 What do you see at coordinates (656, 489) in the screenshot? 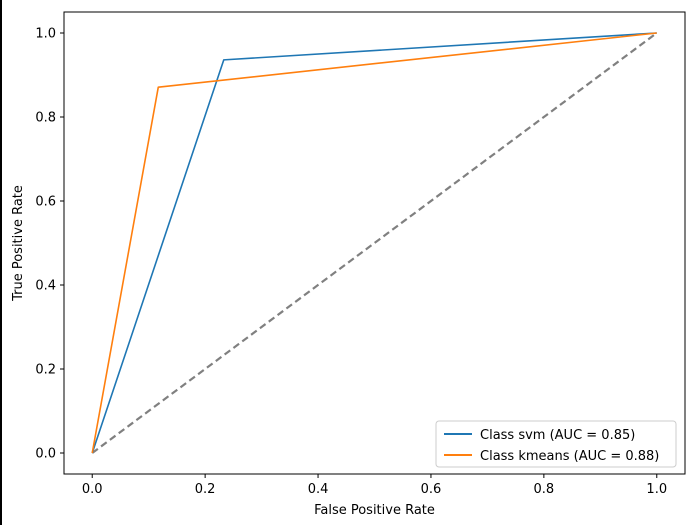
I see `x-tick-label: 1.0` at bounding box center [656, 489].